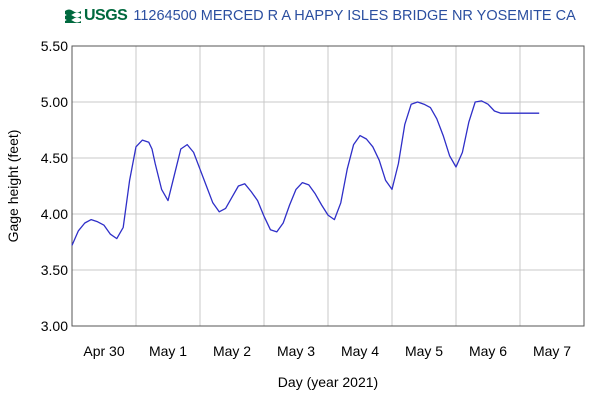  Describe the element at coordinates (103, 351) in the screenshot. I see `x-tick-label: Apr 30` at that location.